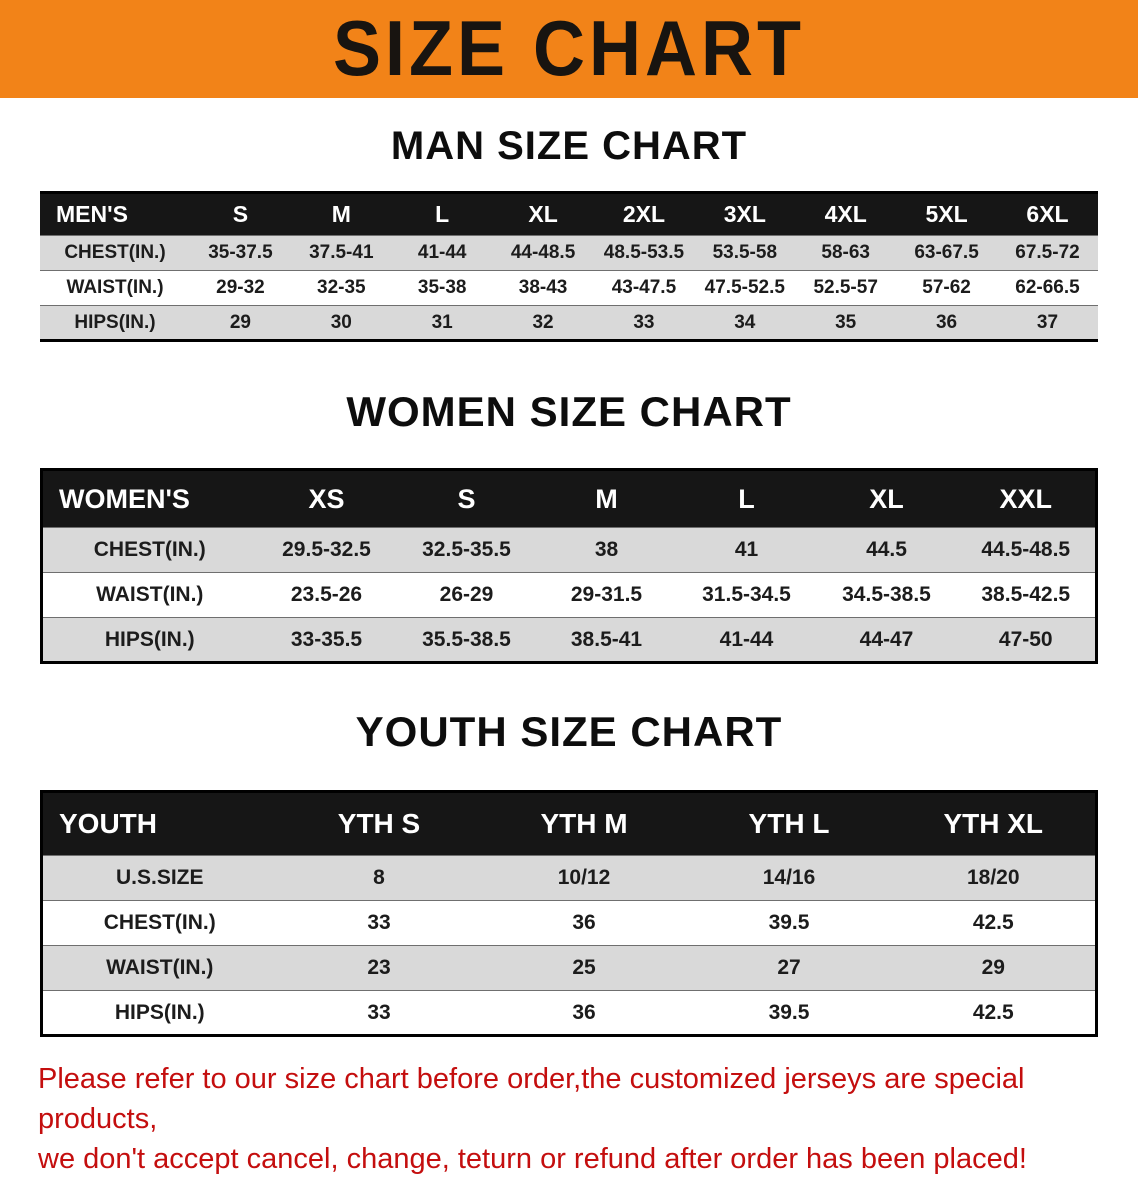  Describe the element at coordinates (746, 549) in the screenshot. I see `size-value: 41` at that location.